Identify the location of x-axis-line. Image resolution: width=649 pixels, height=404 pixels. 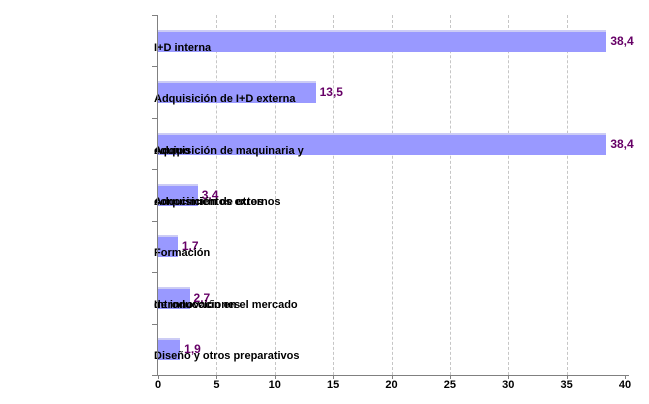
(393, 375).